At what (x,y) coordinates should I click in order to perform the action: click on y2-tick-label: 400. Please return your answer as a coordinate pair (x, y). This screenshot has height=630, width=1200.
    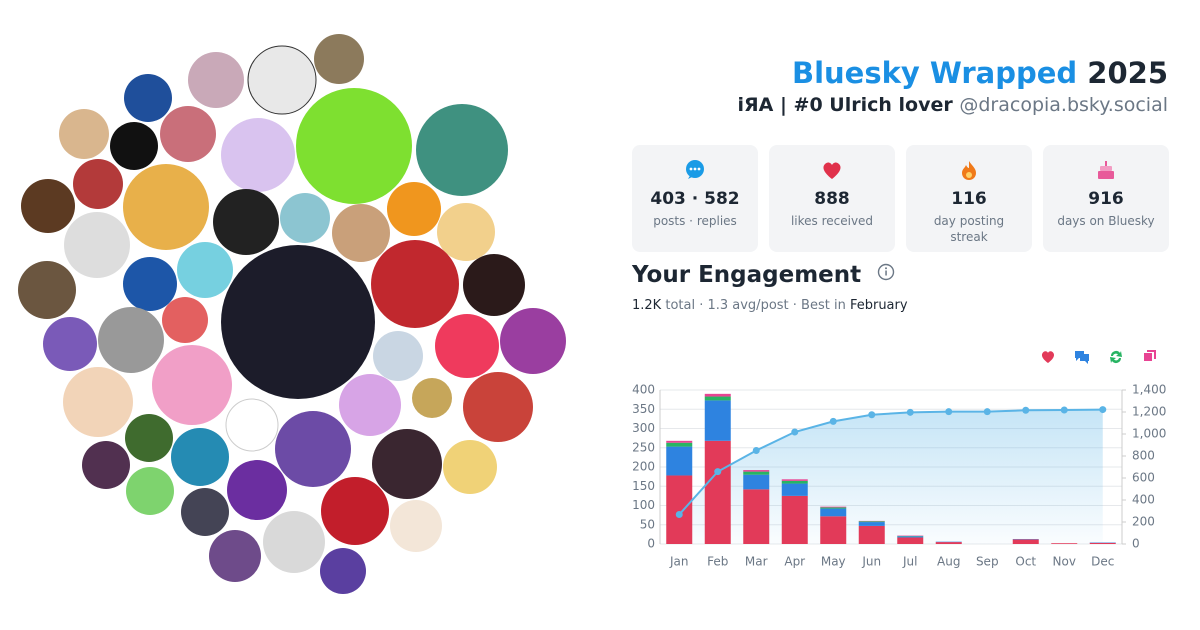
    Looking at the image, I should click on (1143, 500).